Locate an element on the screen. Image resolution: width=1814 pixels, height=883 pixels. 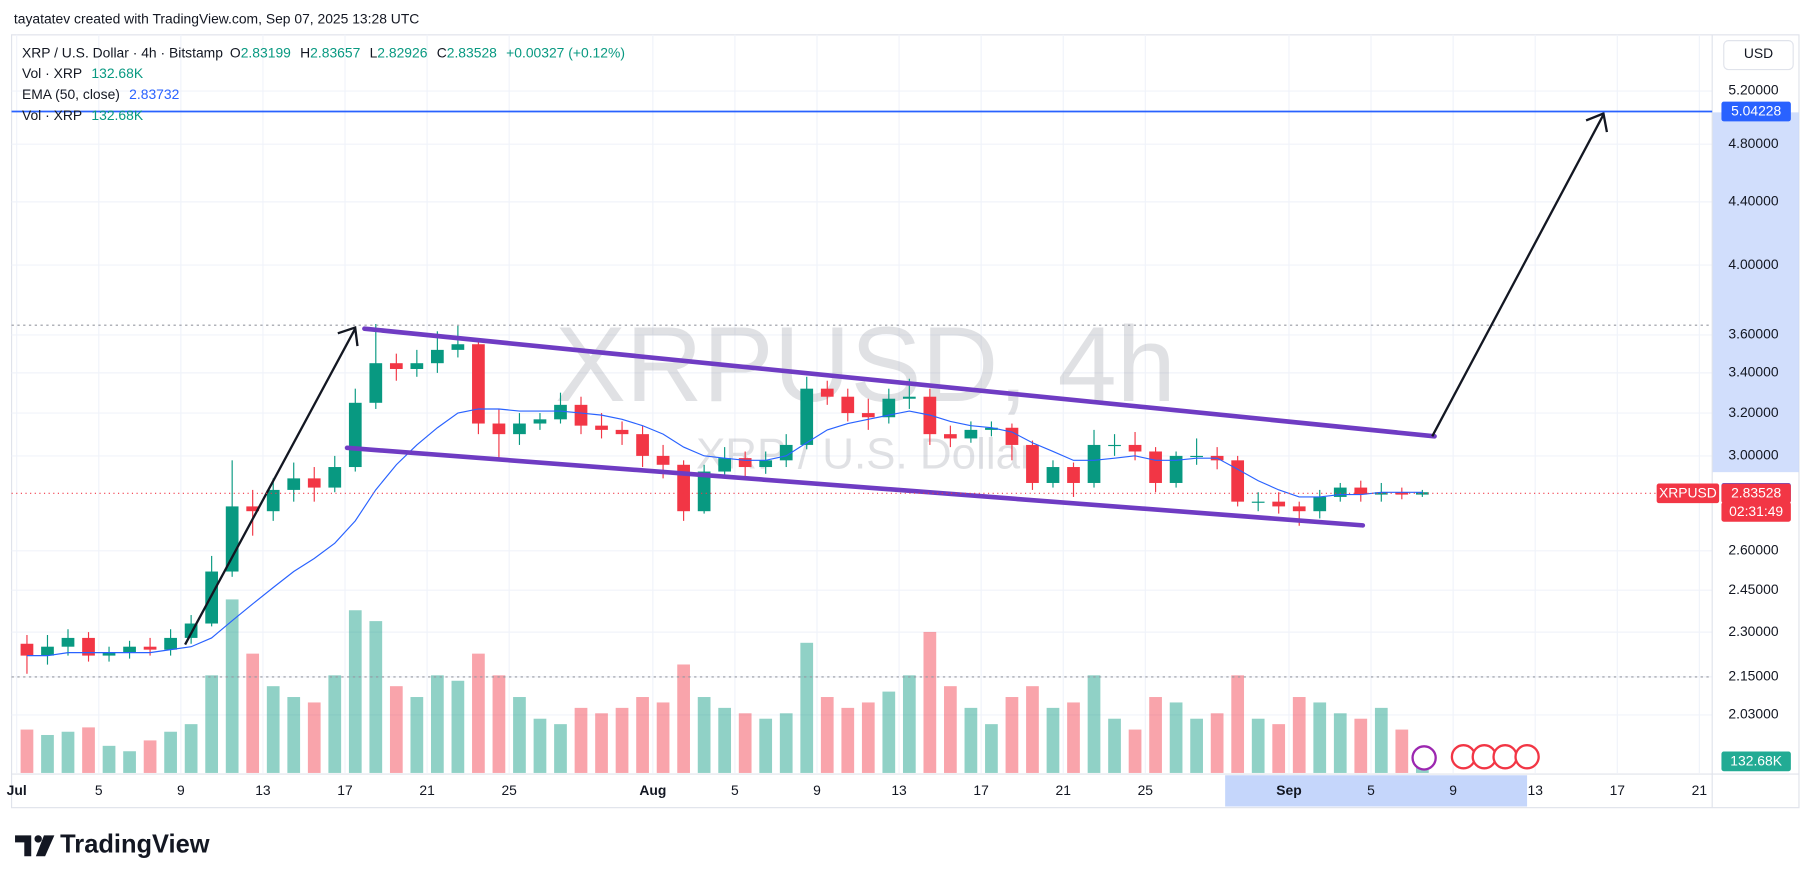
y-tick-label: 4.40000 is located at coordinates (1753, 201).